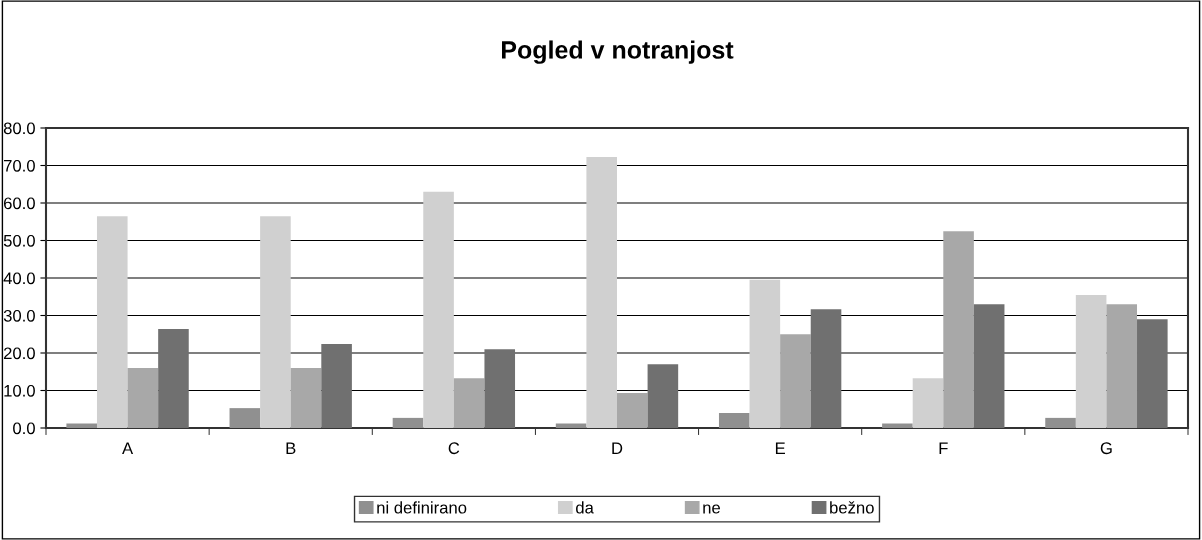 The height and width of the screenshot is (540, 1202). What do you see at coordinates (19, 165) in the screenshot?
I see `y-tick-label: 70.0` at bounding box center [19, 165].